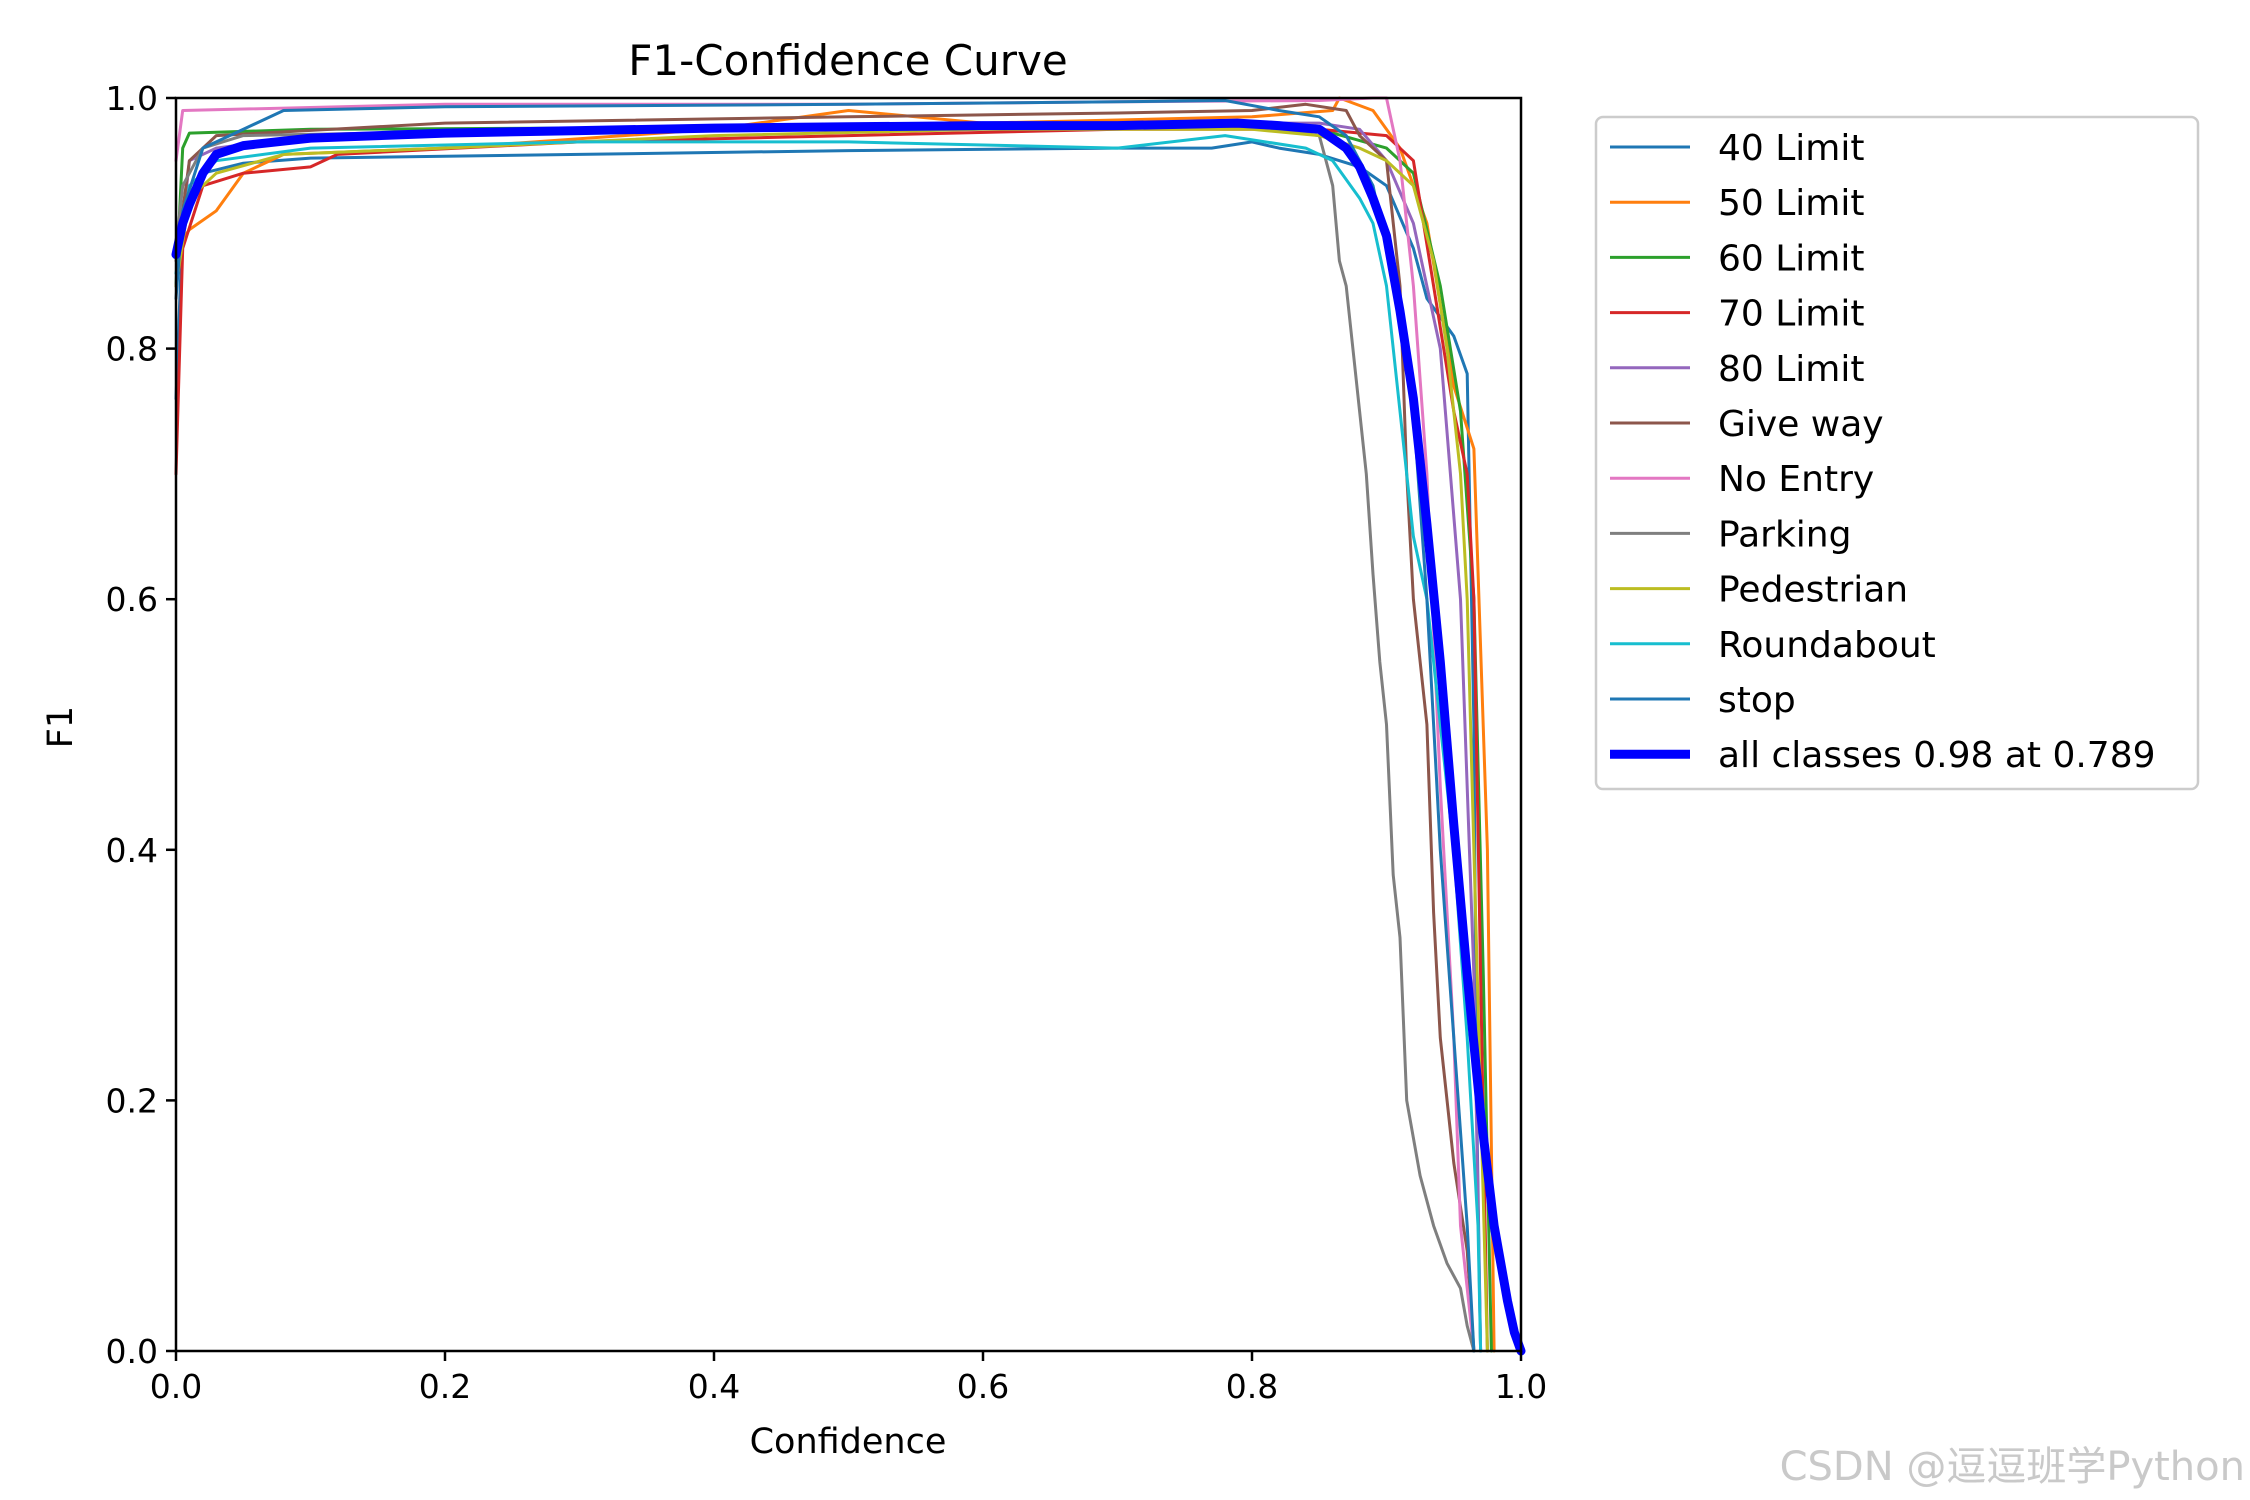 The height and width of the screenshot is (1500, 2250). Describe the element at coordinates (1827, 645) in the screenshot. I see `legend-label-9: Roundabout` at that location.